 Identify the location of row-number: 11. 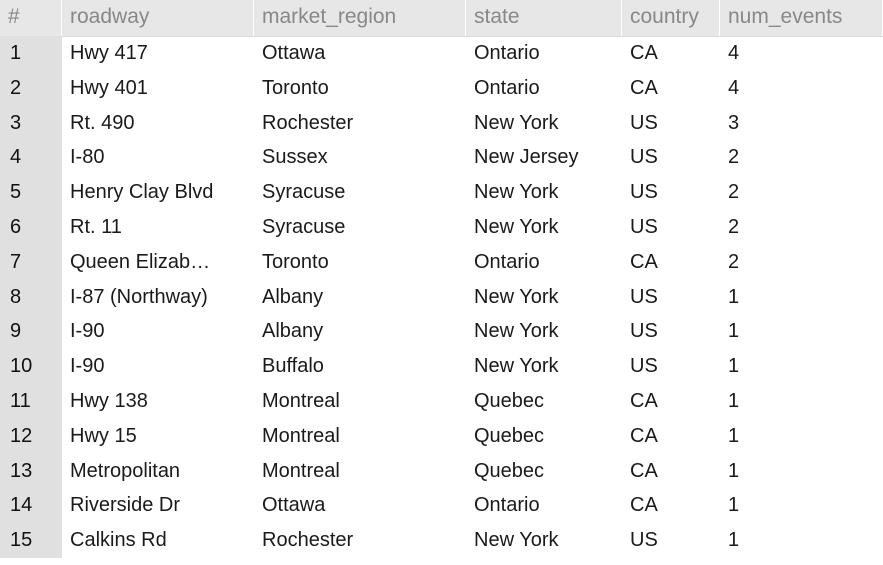
(31, 401).